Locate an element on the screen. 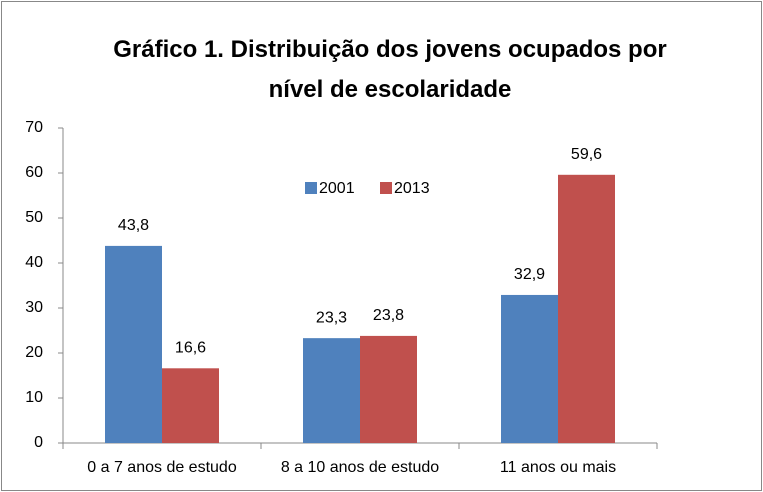 This screenshot has height=492, width=763. y-tick-label: 10 is located at coordinates (34, 397).